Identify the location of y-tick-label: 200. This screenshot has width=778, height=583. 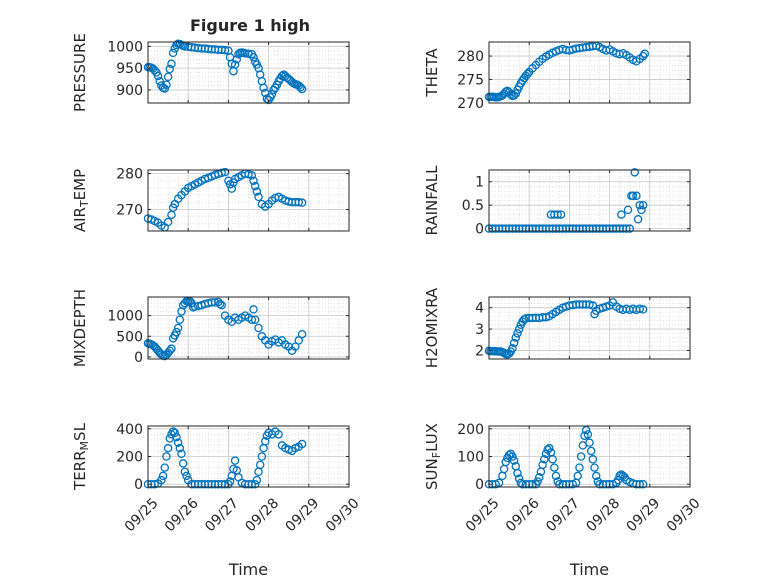
(470, 430).